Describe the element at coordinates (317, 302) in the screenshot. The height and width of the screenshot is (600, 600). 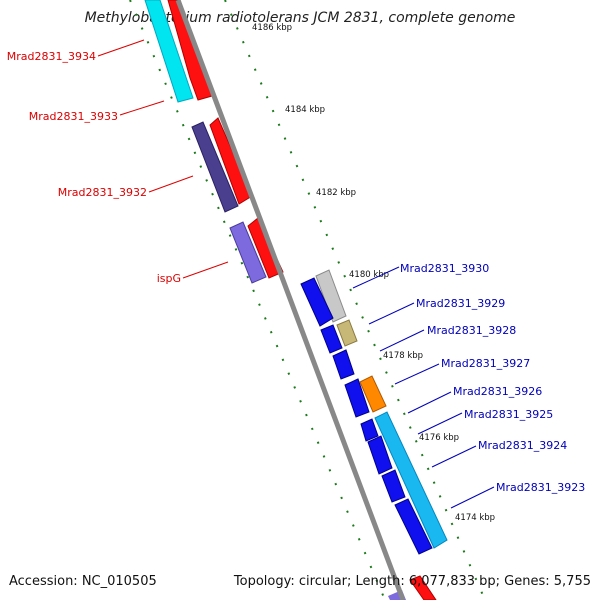
I see `gene-mrad2831-3930-blue` at that location.